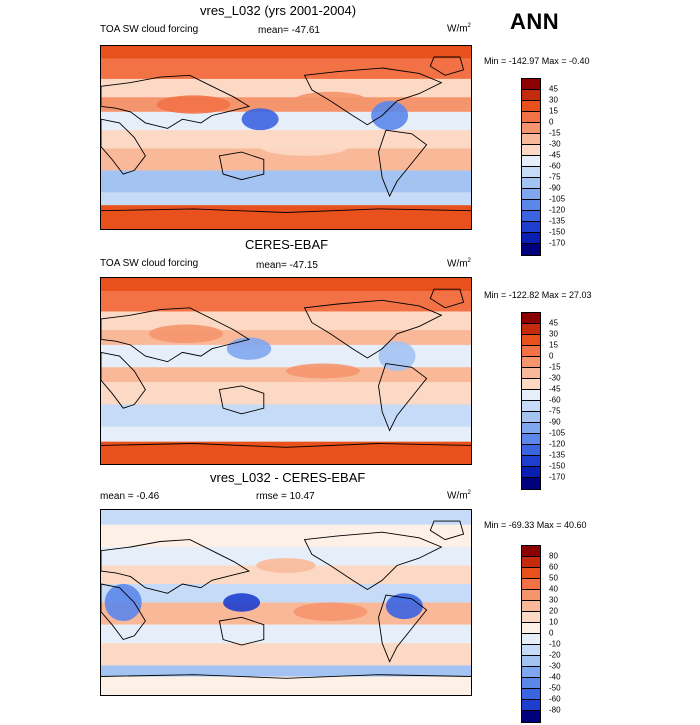 The height and width of the screenshot is (725, 700). What do you see at coordinates (289, 30) in the screenshot?
I see `panel-mean-label: mean= -47.61` at bounding box center [289, 30].